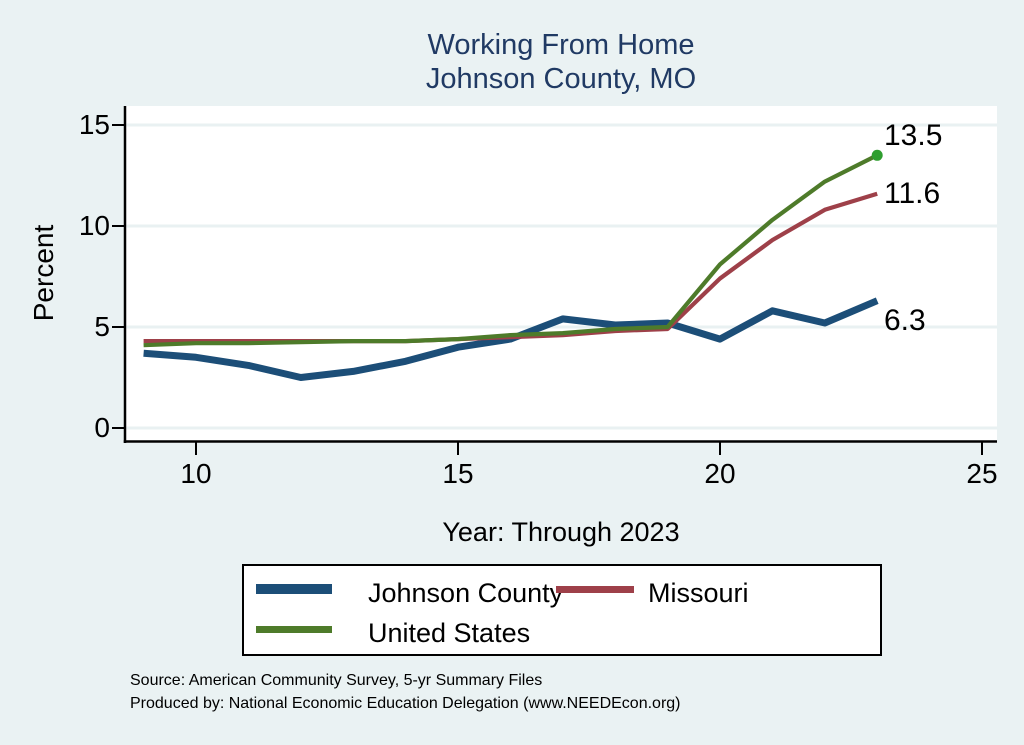 The width and height of the screenshot is (1024, 745). I want to click on end-label-missouri: 11.6, so click(912, 193).